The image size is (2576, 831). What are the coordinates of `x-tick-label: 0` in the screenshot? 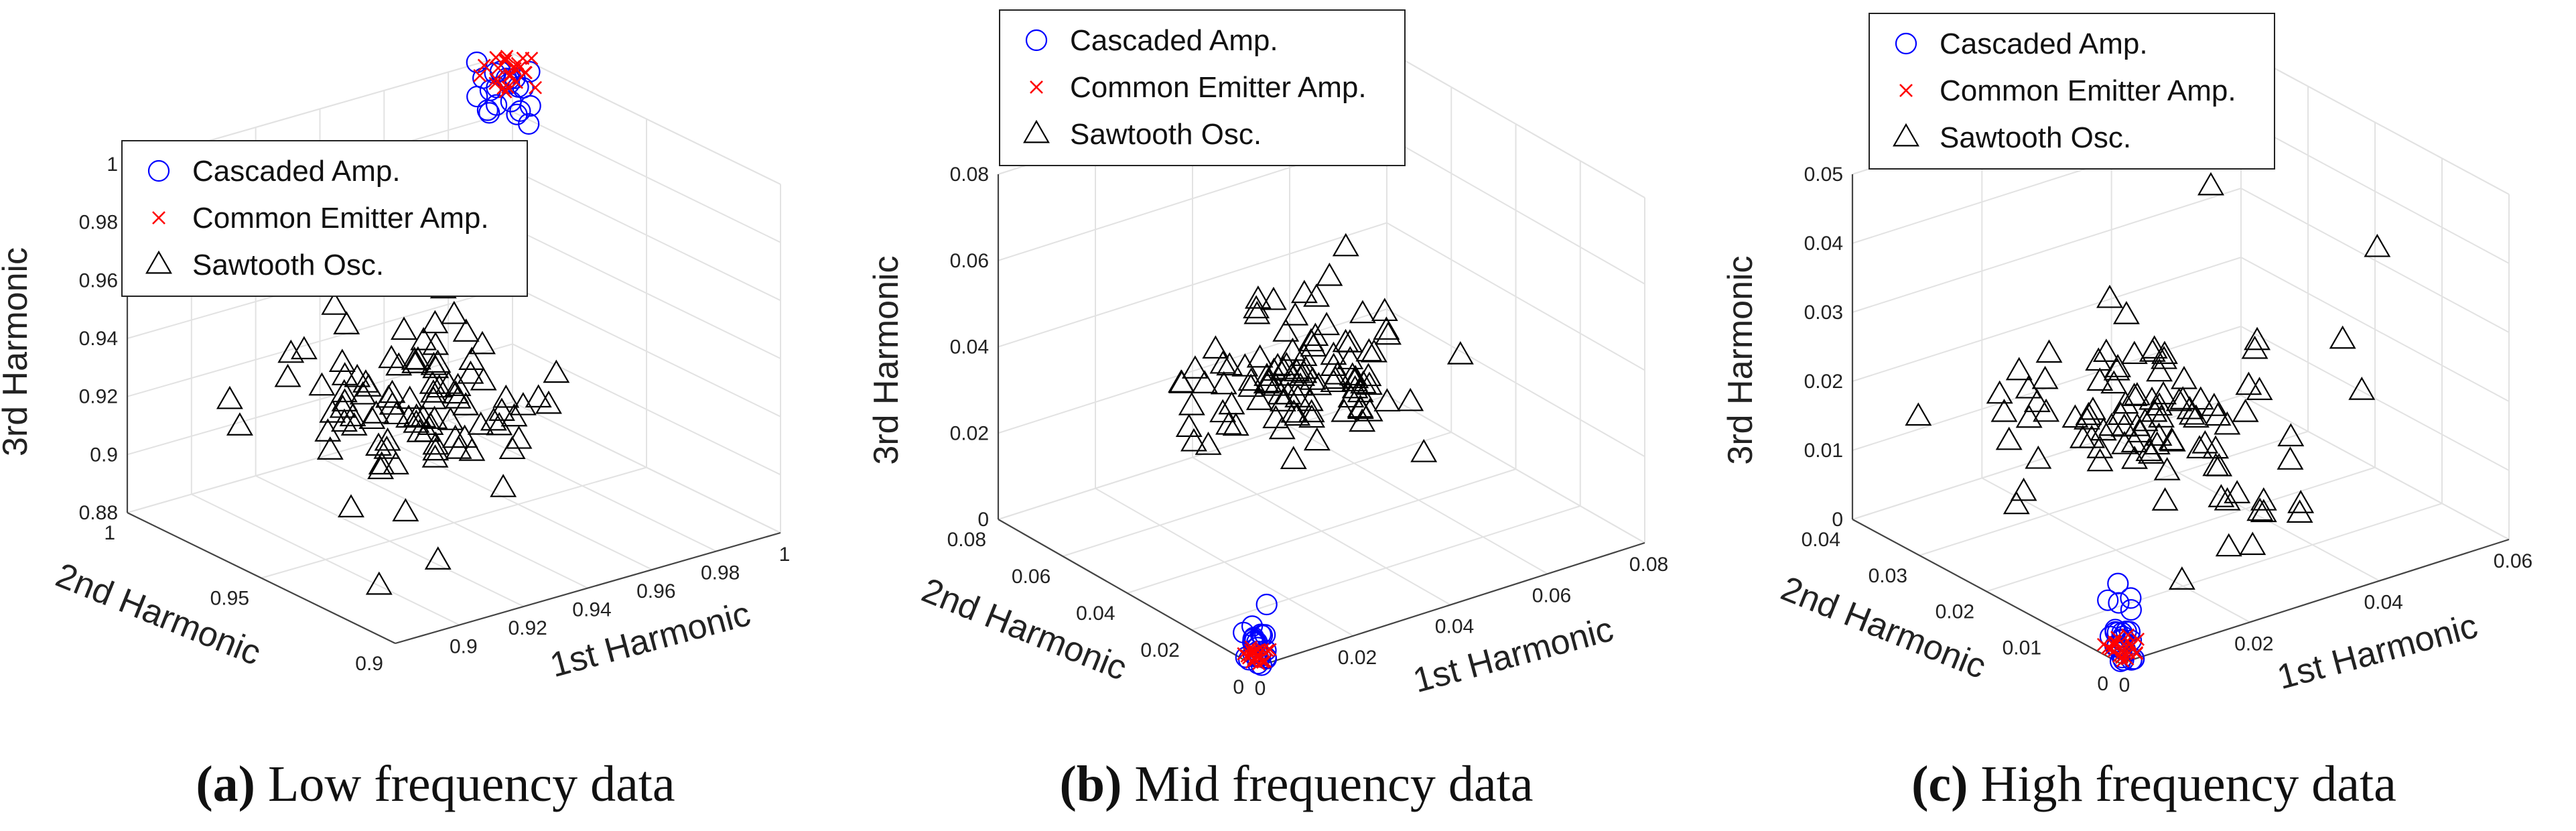 It's located at (2125, 685).